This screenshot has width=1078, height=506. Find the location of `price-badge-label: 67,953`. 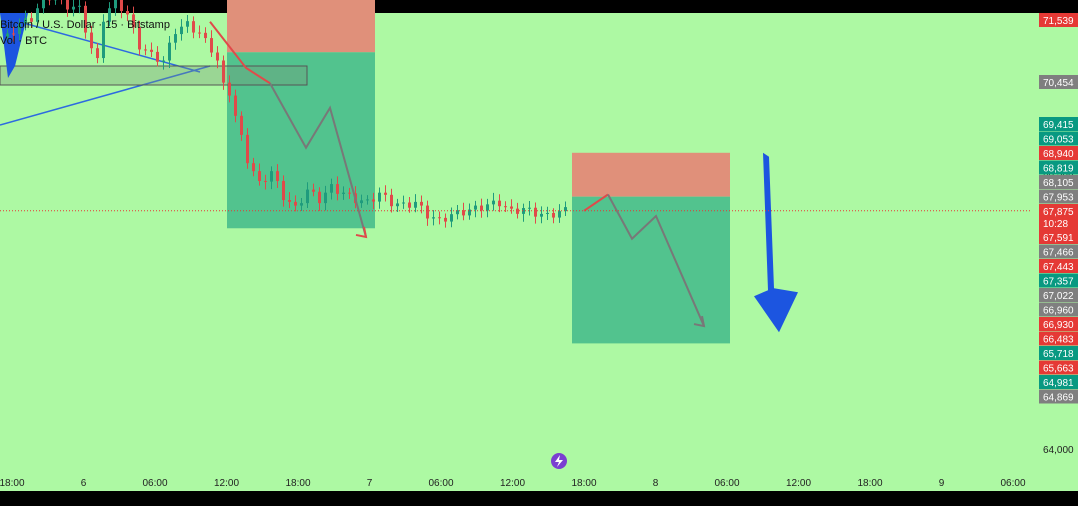

price-badge-label: 67,953 is located at coordinates (1058, 198).